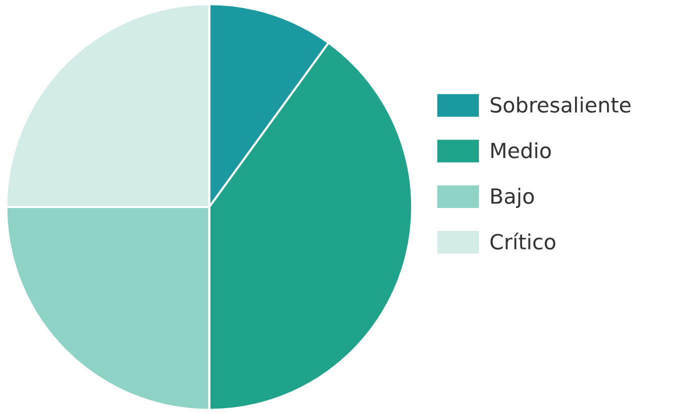 The image size is (675, 414). What do you see at coordinates (521, 150) in the screenshot?
I see `legend-label: Medio` at bounding box center [521, 150].